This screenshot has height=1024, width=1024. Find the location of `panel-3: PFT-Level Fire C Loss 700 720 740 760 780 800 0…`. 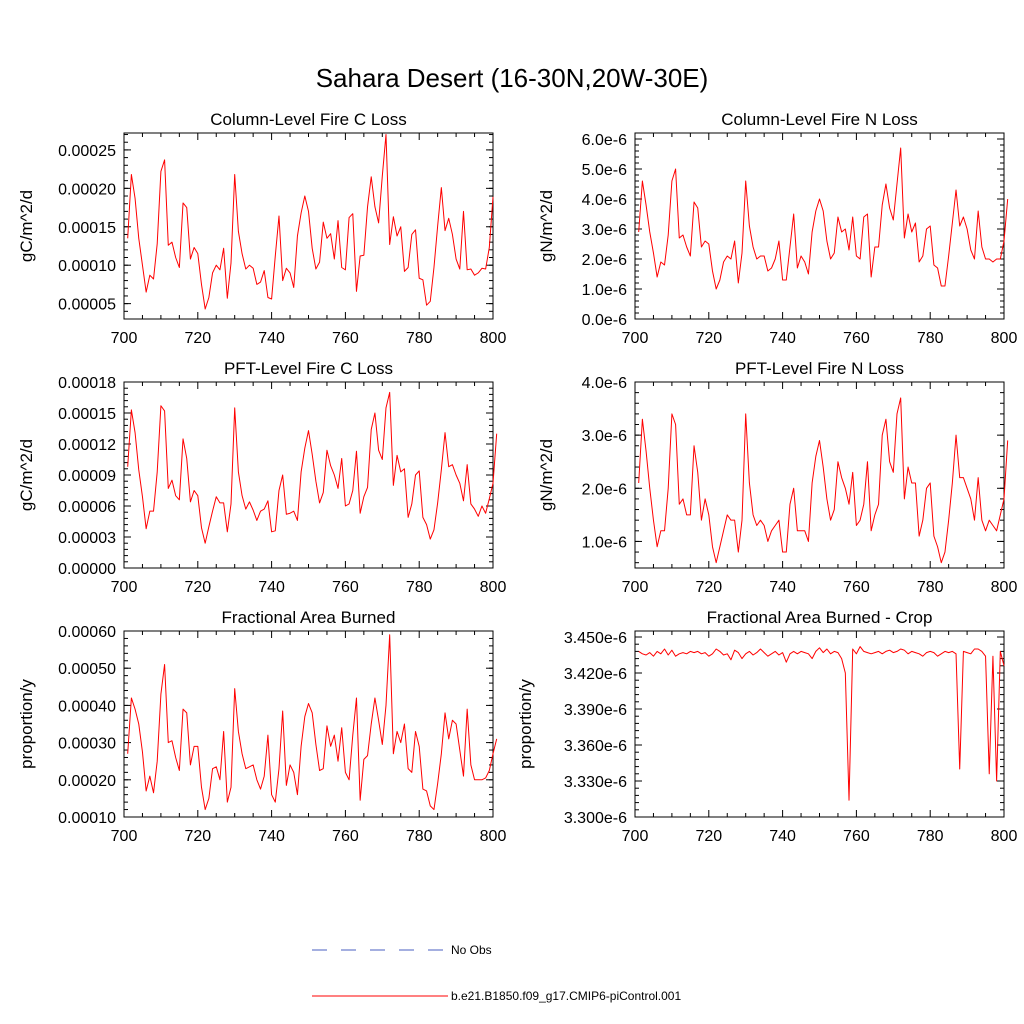

panel-3: PFT-Level Fire C Loss 700 720 740 760 780 800 0… is located at coordinates (261, 477).